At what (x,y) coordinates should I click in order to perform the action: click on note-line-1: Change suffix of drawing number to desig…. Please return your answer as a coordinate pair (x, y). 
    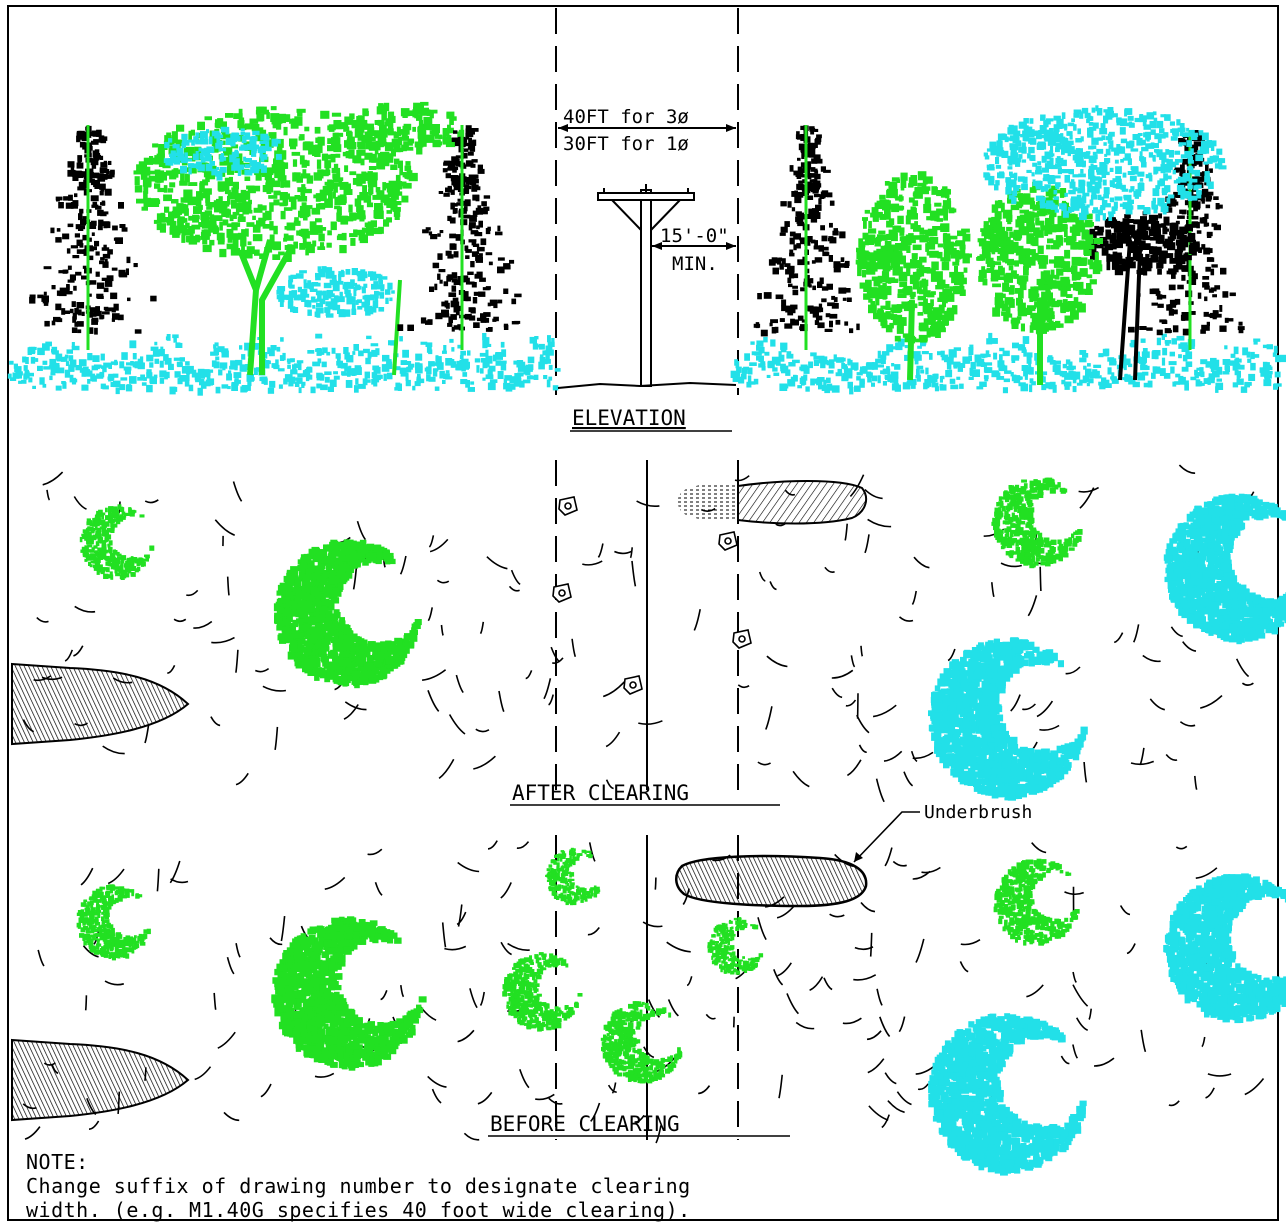
    Looking at the image, I should click on (358, 1186).